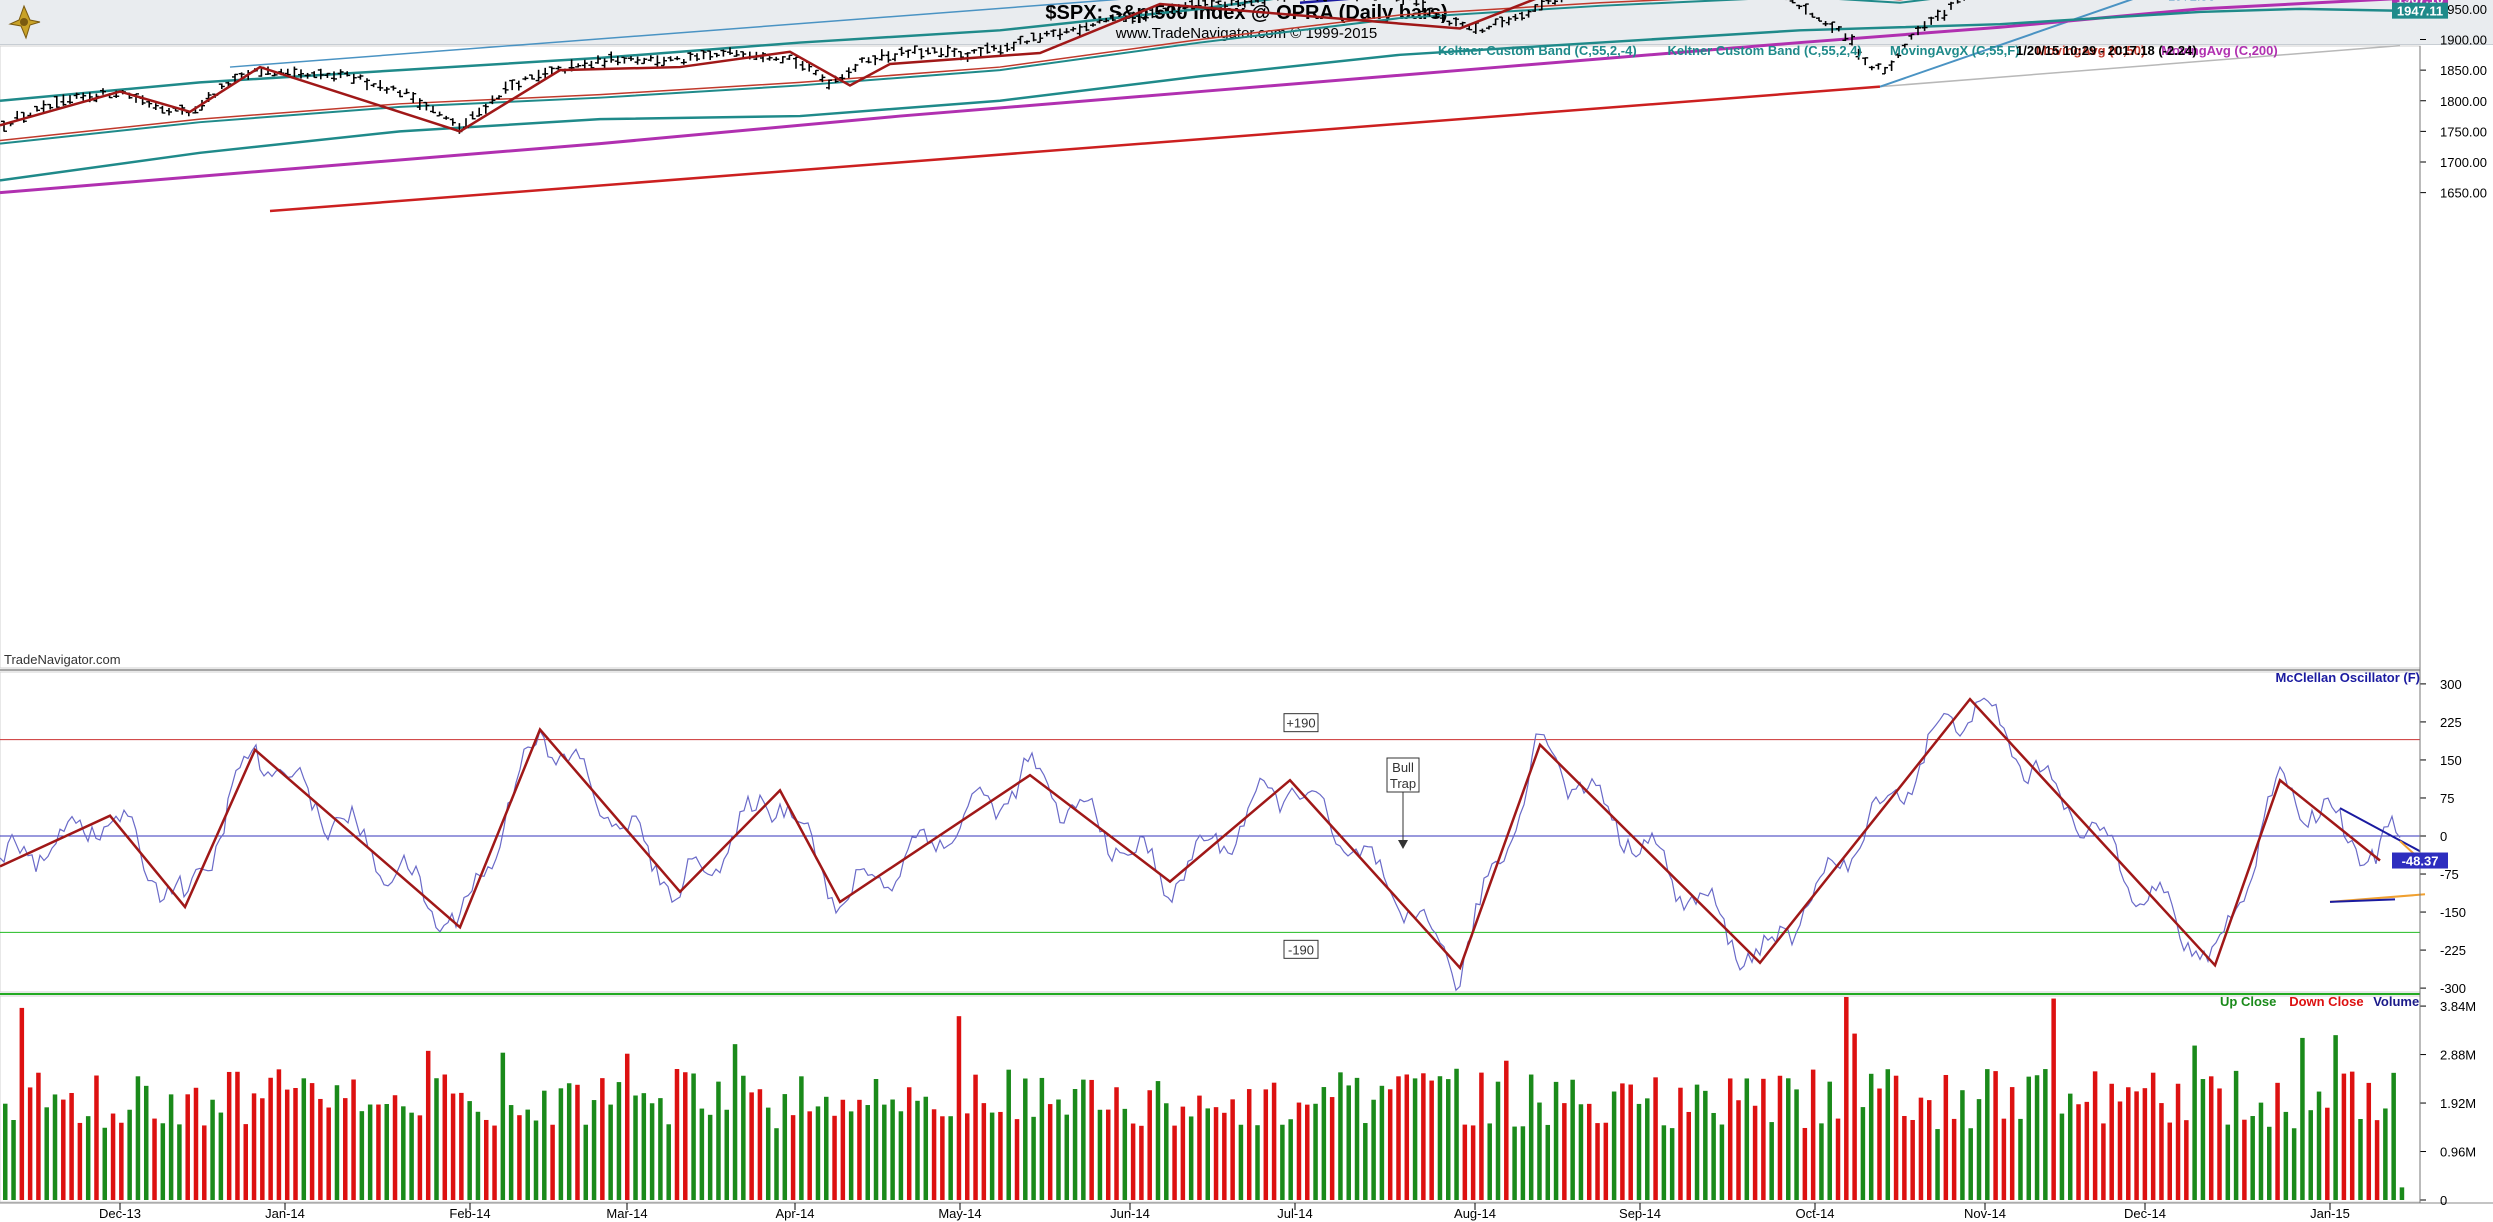 The image size is (2493, 1222). Describe the element at coordinates (2449, 874) in the screenshot. I see `osc-tick-label: -75` at that location.